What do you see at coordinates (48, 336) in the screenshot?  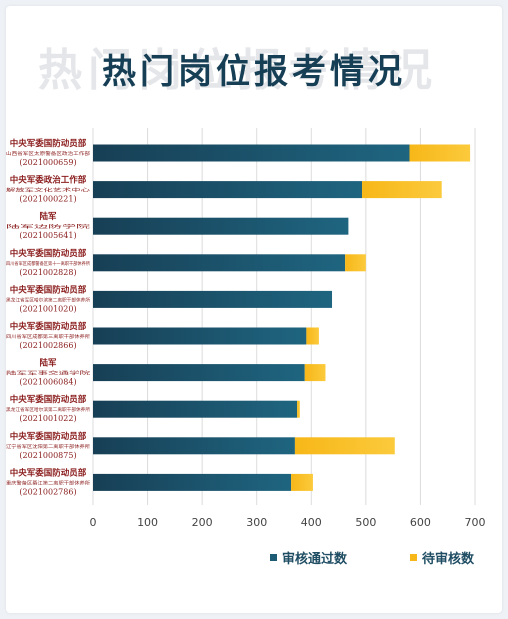 I see `category-unit-label: 四川省军区成都第三离职干部休养所` at bounding box center [48, 336].